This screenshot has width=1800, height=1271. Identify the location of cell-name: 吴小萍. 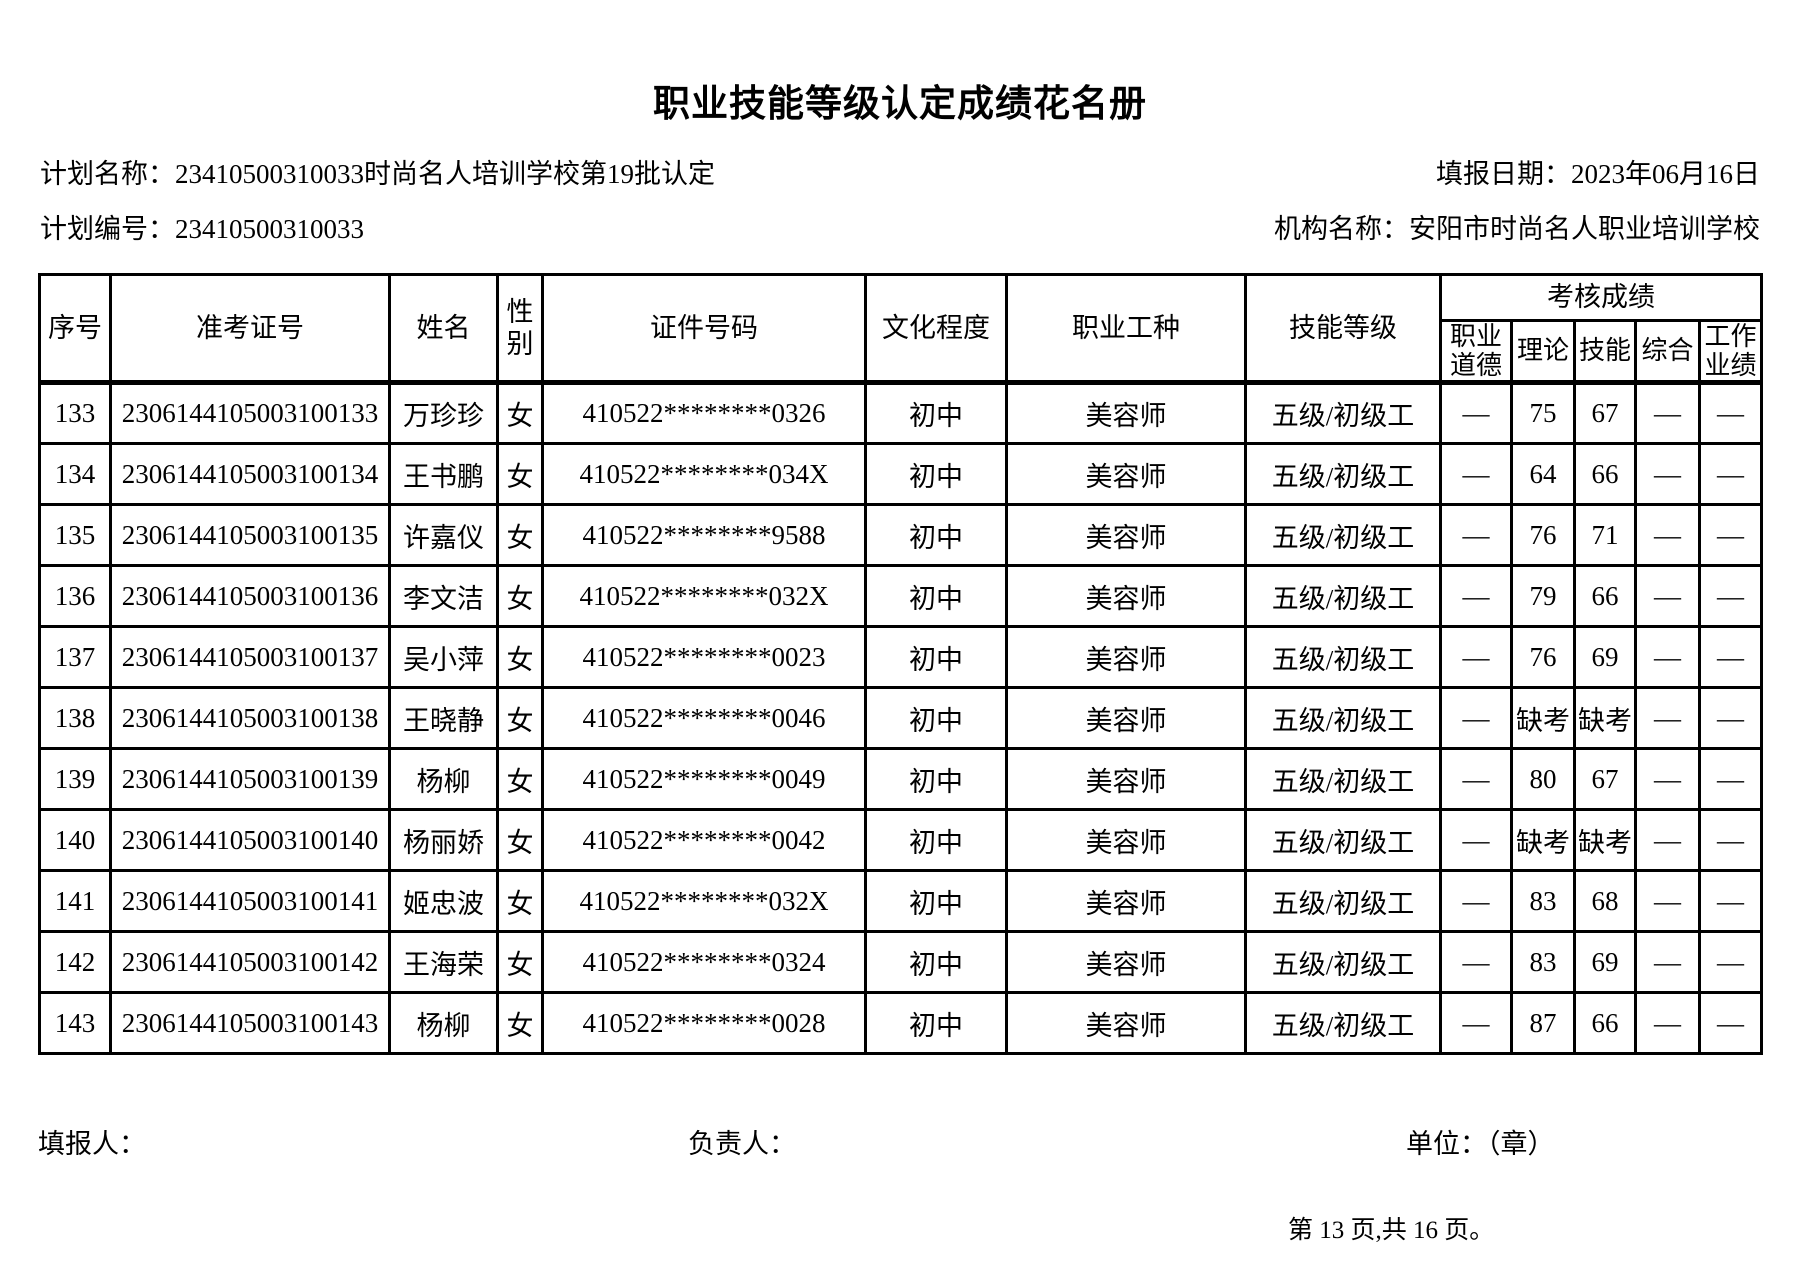
(443, 657).